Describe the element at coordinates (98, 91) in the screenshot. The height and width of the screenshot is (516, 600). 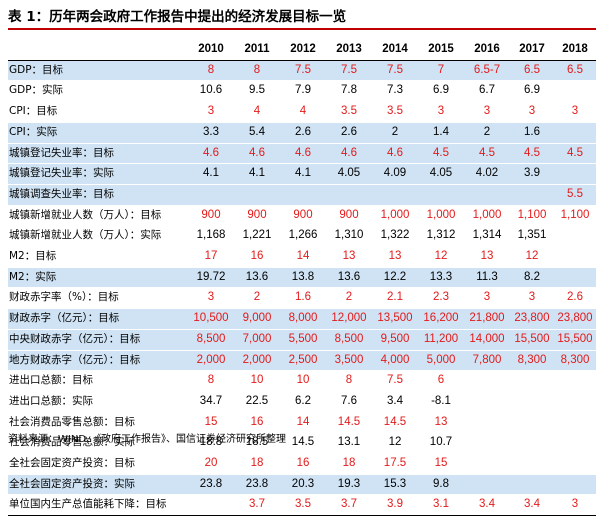
I see `row-label: GDP：实际` at that location.